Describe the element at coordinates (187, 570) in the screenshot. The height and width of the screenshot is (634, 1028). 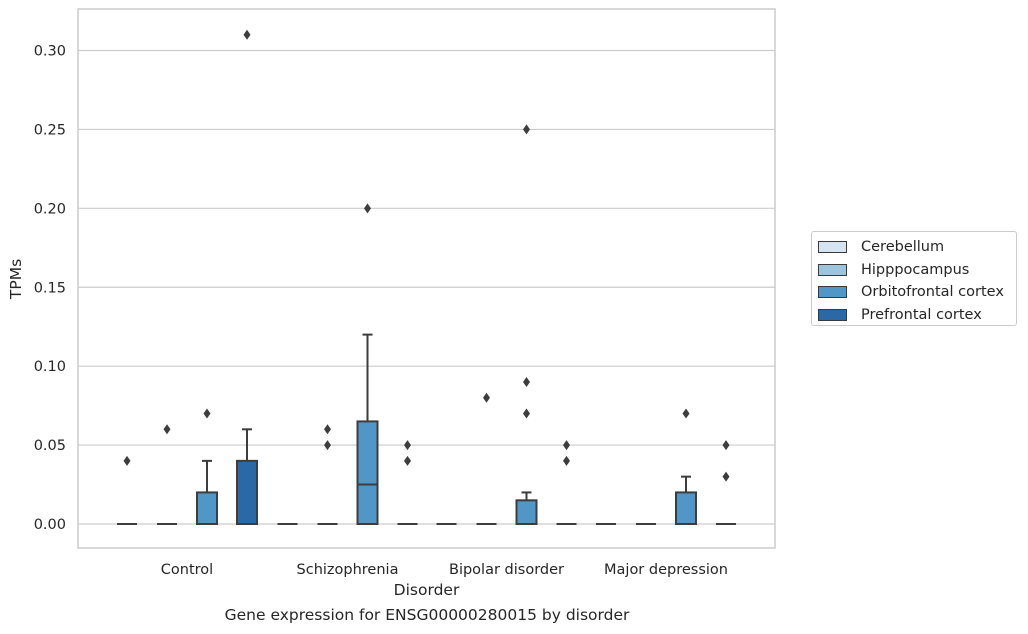
I see `x-tick-label: Control` at that location.